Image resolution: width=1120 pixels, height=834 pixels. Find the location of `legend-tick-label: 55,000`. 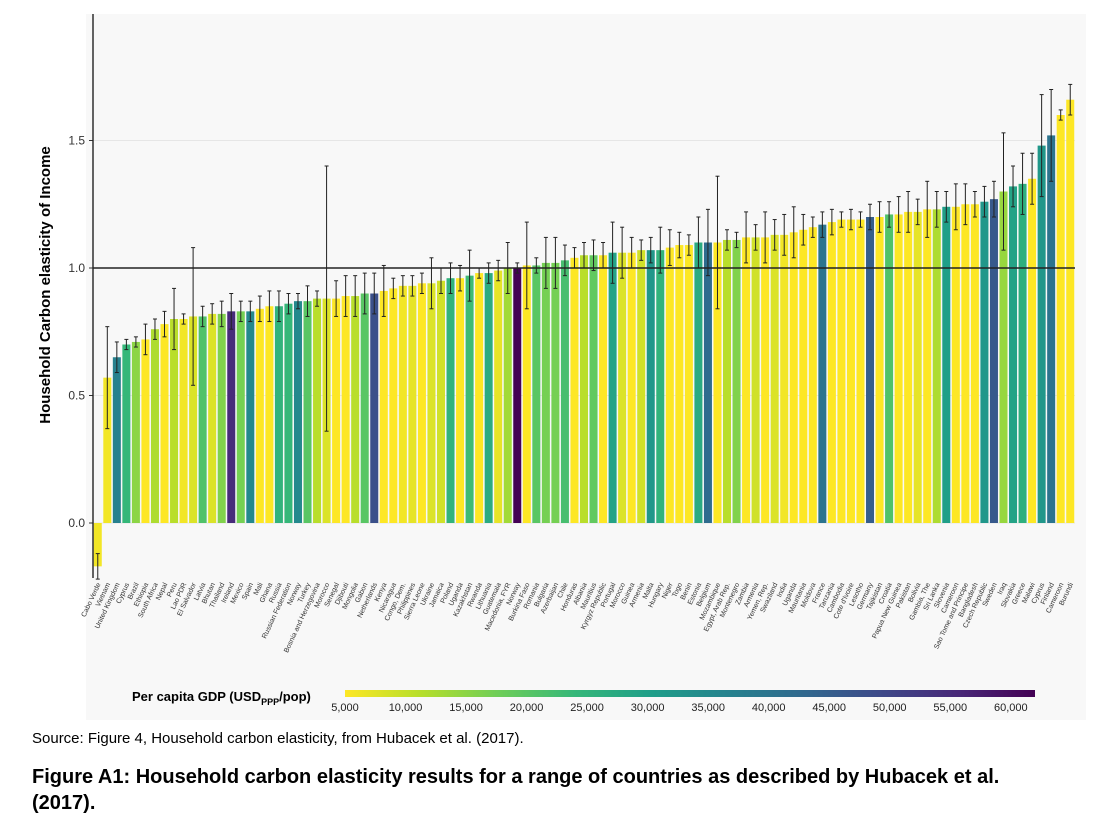

legend-tick-label: 55,000 is located at coordinates (950, 708).